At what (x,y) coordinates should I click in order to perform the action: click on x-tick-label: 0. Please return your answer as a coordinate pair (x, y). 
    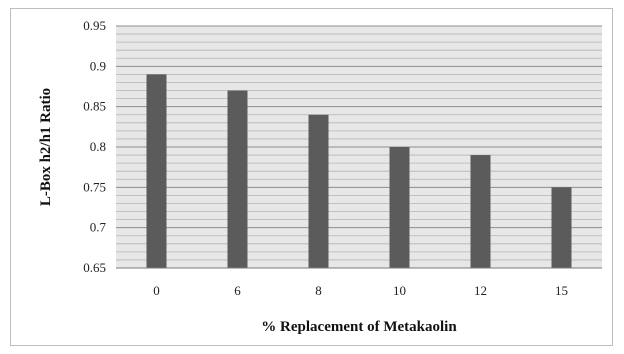
    Looking at the image, I should click on (156, 290).